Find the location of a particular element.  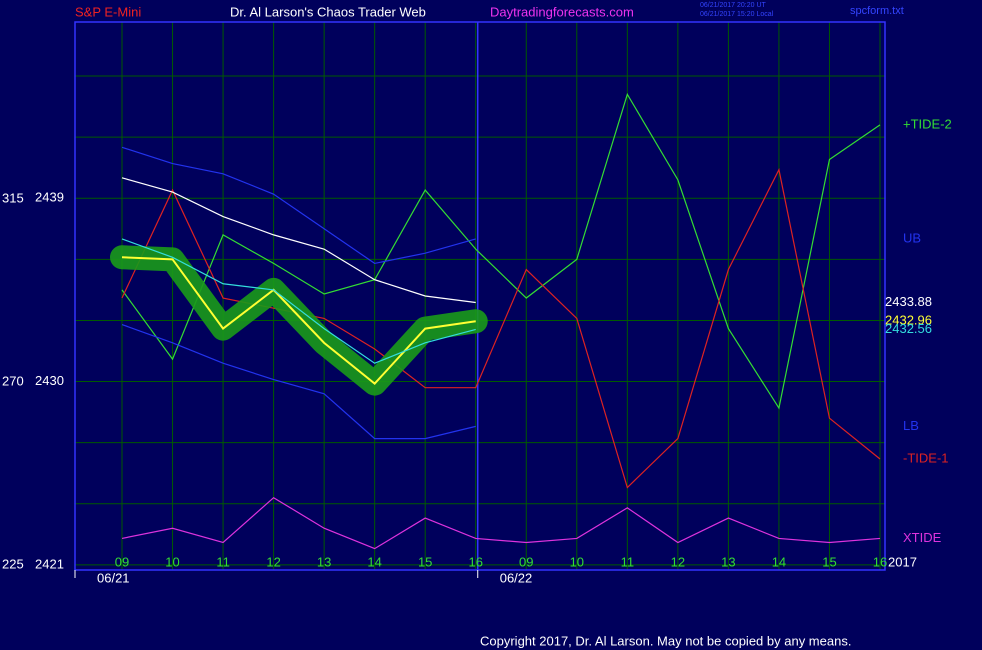

instrument: S&P E-Mini is located at coordinates (108, 11).